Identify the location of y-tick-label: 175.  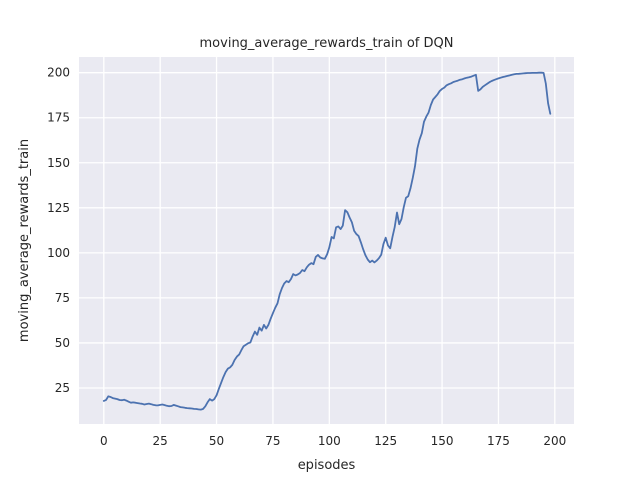
(58, 118).